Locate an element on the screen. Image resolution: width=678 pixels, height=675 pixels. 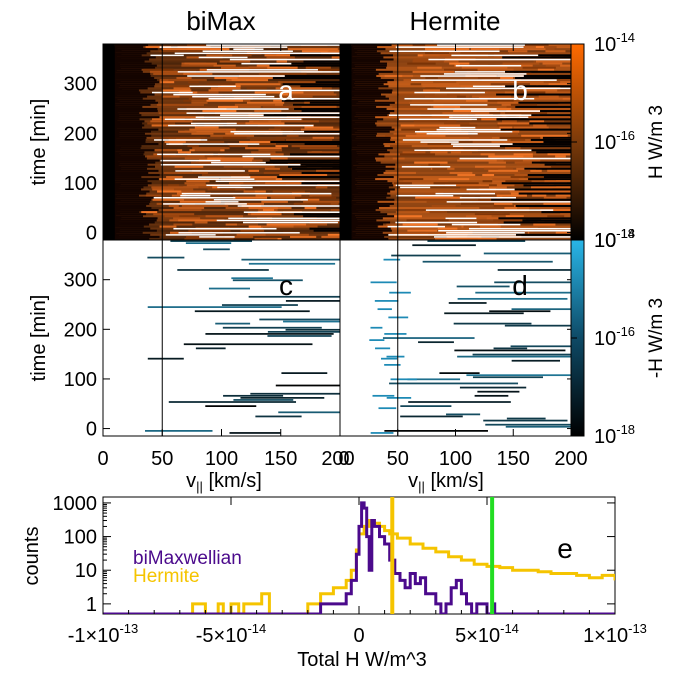
y-tick-label: 1000 is located at coordinates (75, 504).